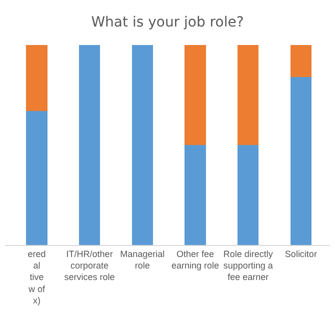  What do you see at coordinates (195, 259) in the screenshot?
I see `x-tick-label: Other fee earning role` at bounding box center [195, 259].